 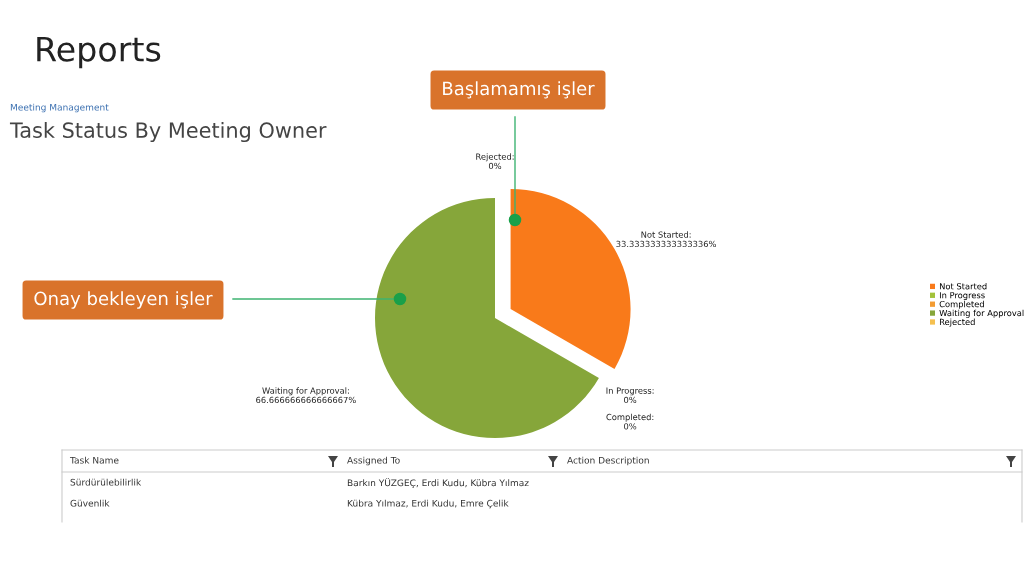 What do you see at coordinates (428, 504) in the screenshot?
I see `text: Kübra Yılmaz, Erdi Kudu, Emre Çelik` at bounding box center [428, 504].